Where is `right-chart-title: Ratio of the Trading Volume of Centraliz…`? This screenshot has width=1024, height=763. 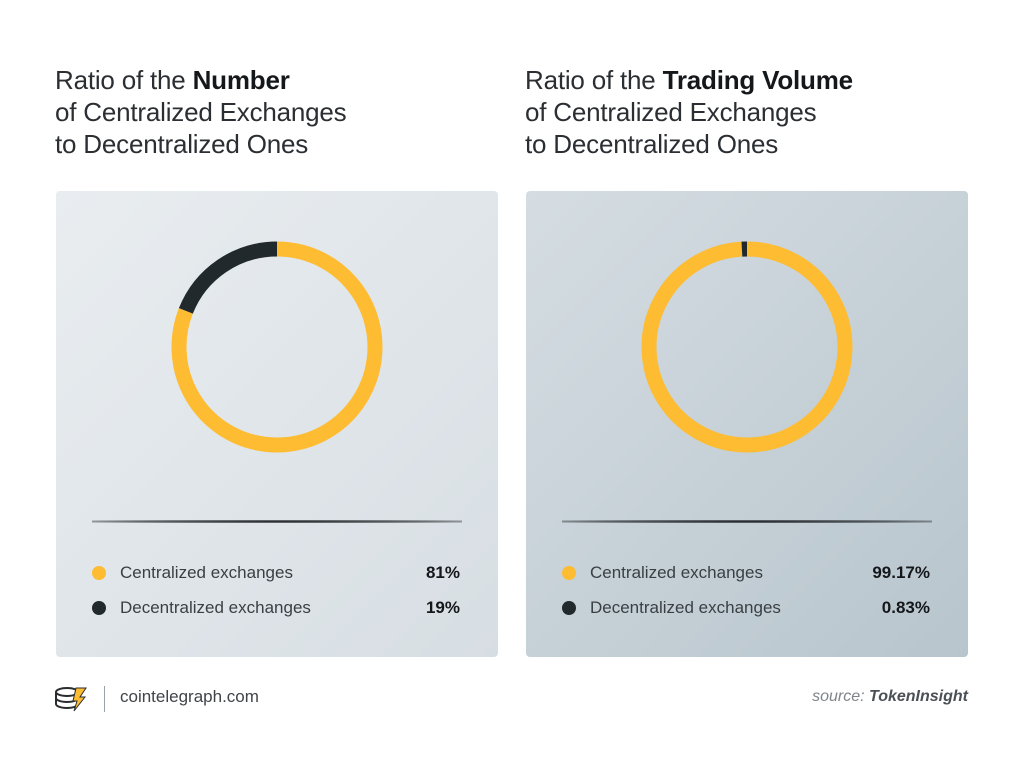
right-chart-title: Ratio of the Trading Volume of Centraliz… is located at coordinates (689, 112).